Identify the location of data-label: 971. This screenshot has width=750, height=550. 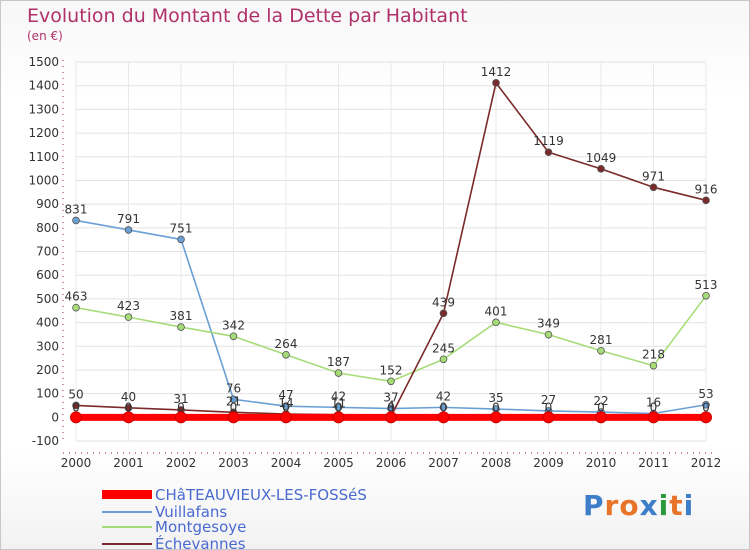
(653, 176).